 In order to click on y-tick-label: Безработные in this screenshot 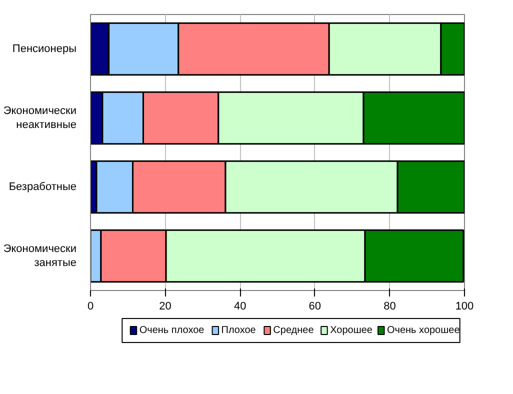, I will do `click(42, 187)`.